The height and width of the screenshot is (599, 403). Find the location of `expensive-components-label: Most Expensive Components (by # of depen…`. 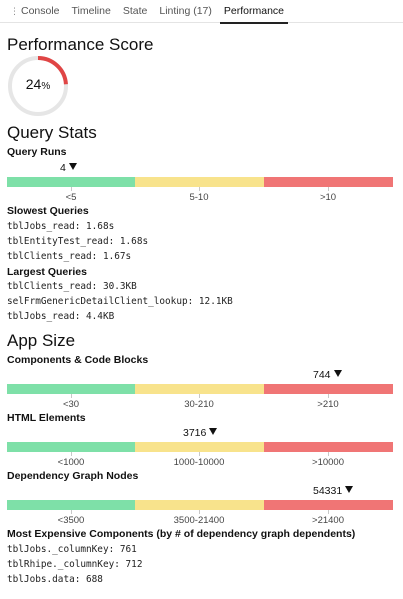

expensive-components-label: Most Expensive Components (by # of depen… is located at coordinates (181, 534).